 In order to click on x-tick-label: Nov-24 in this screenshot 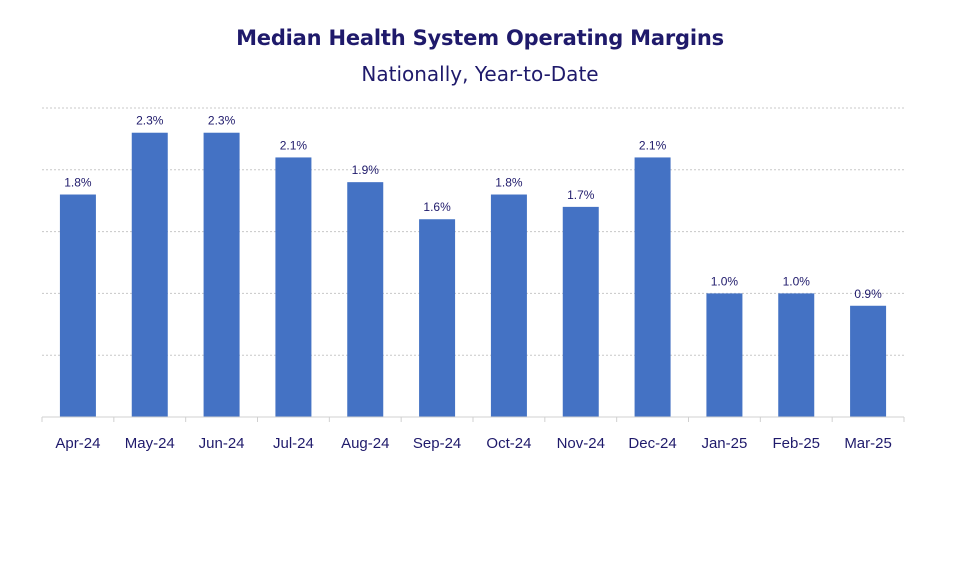, I will do `click(581, 443)`.